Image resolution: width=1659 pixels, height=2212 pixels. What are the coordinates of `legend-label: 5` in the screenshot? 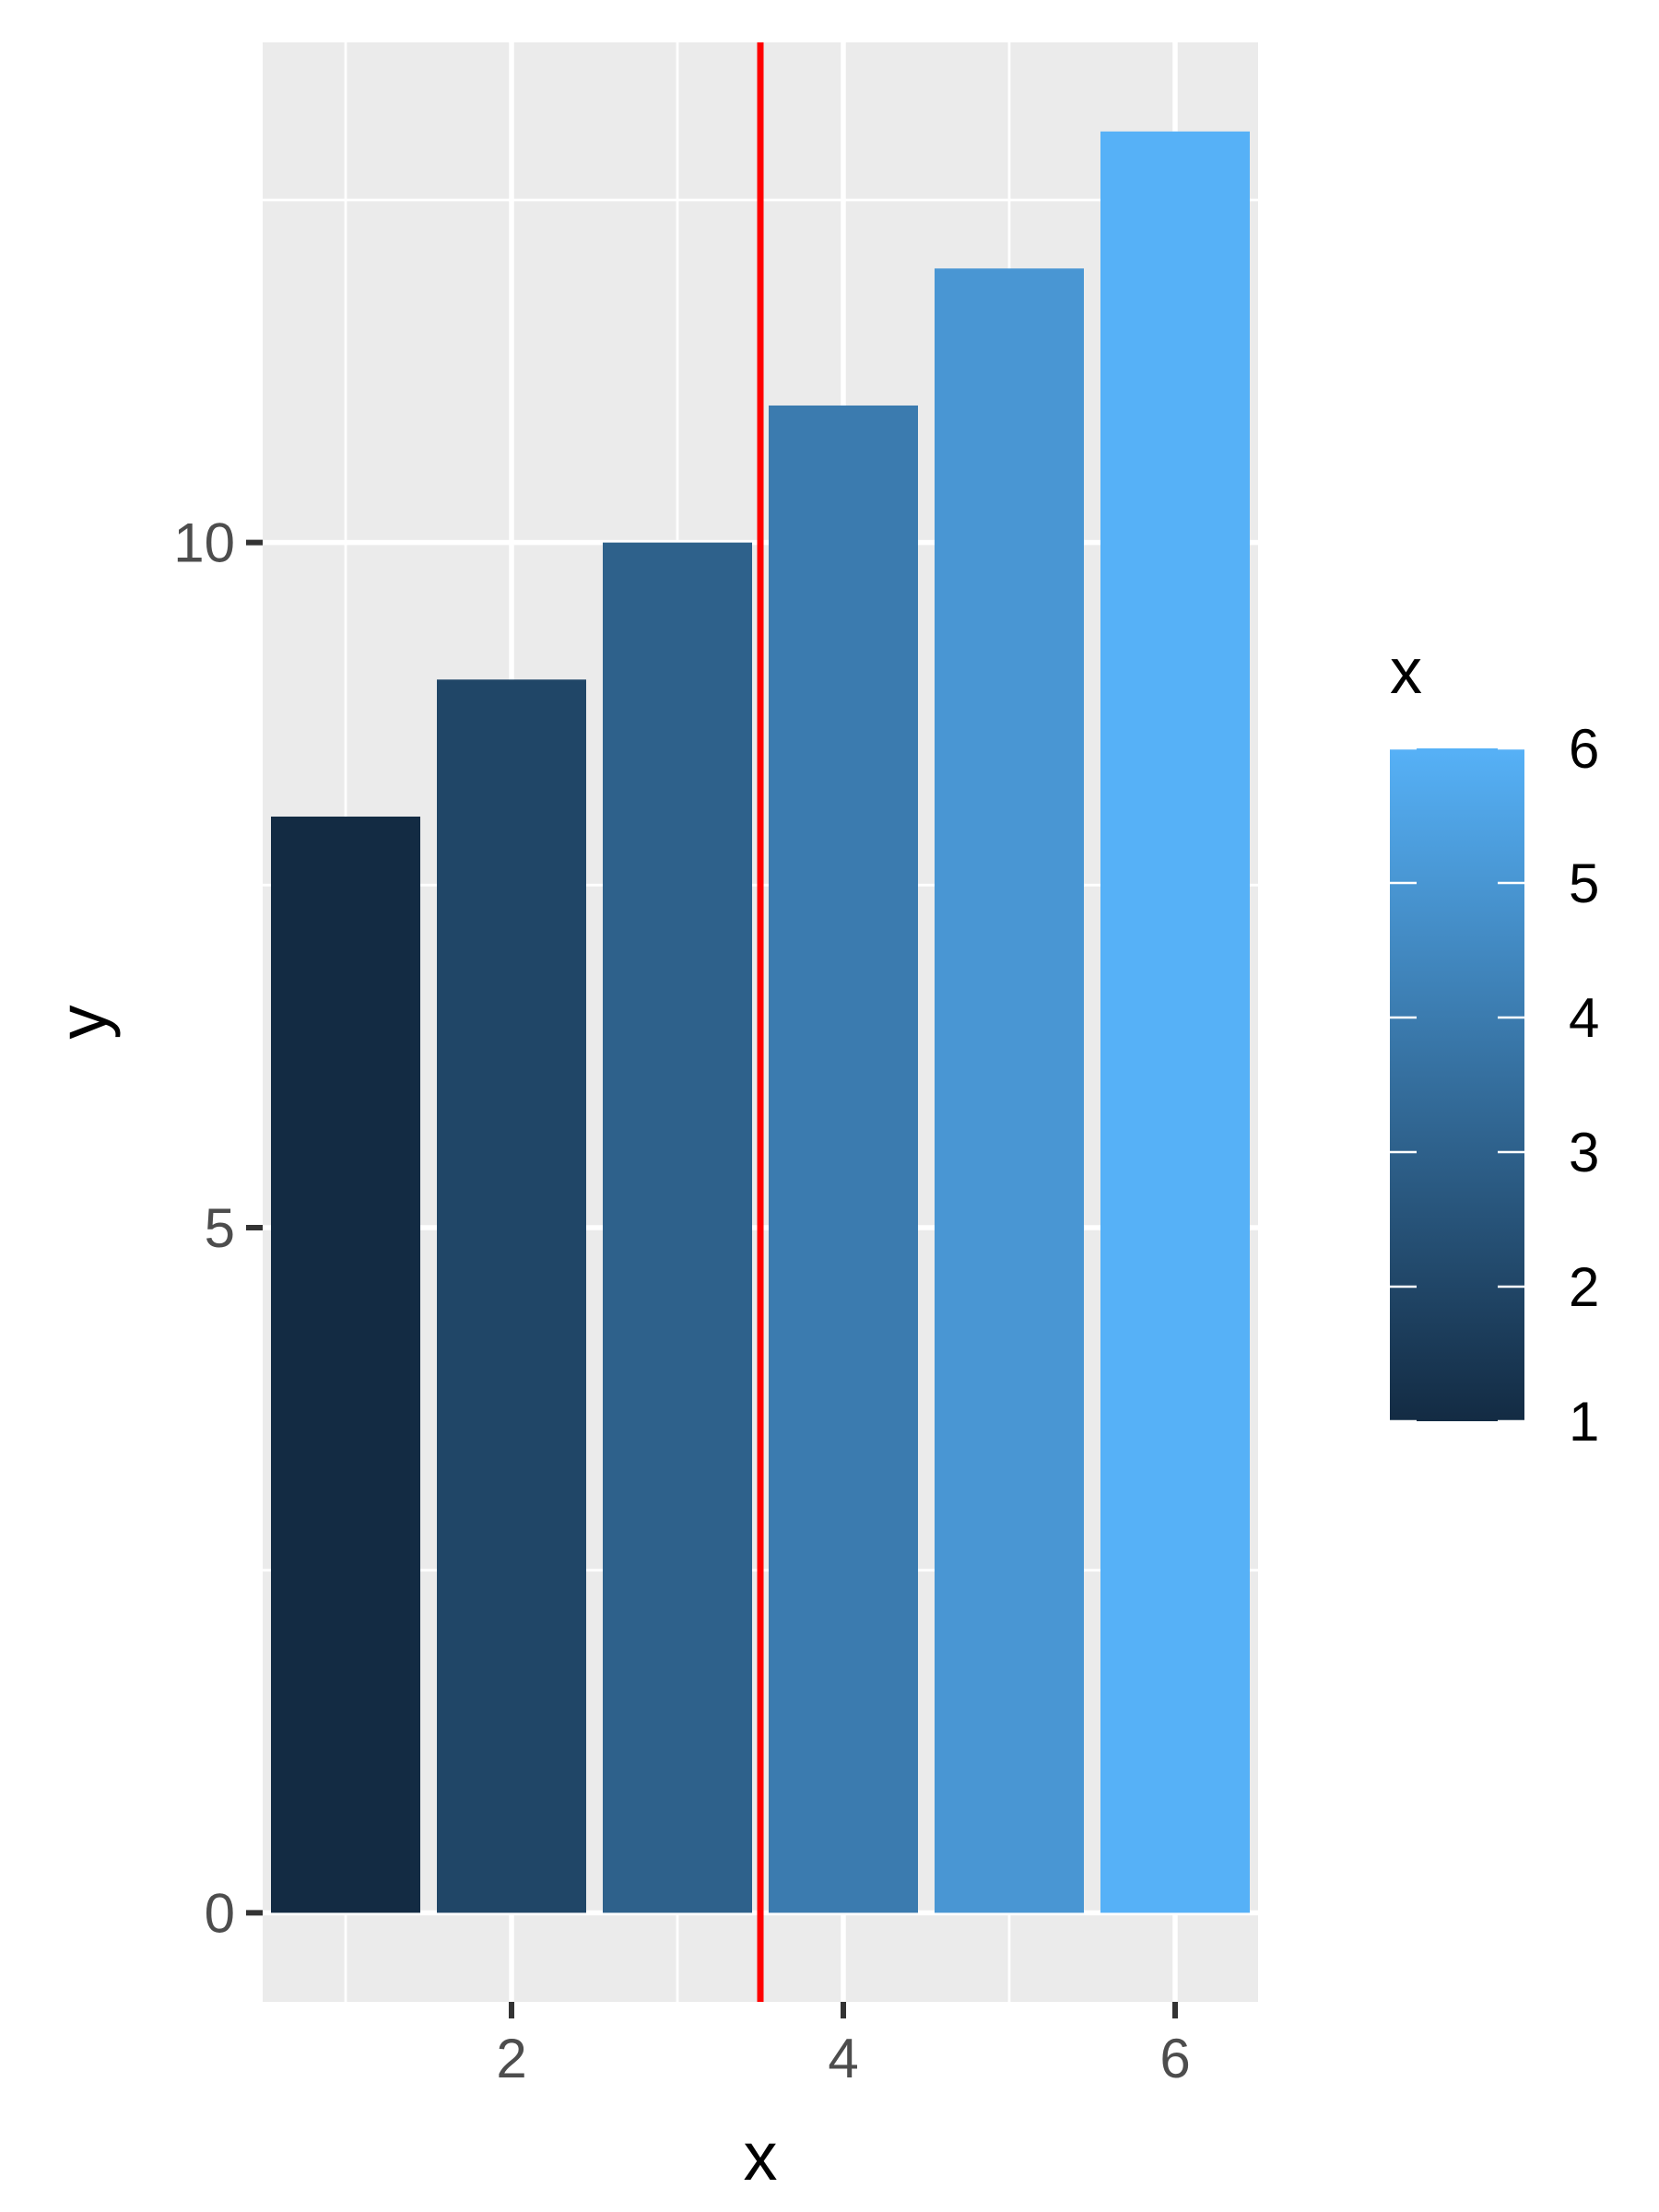 It's located at (1584, 883).